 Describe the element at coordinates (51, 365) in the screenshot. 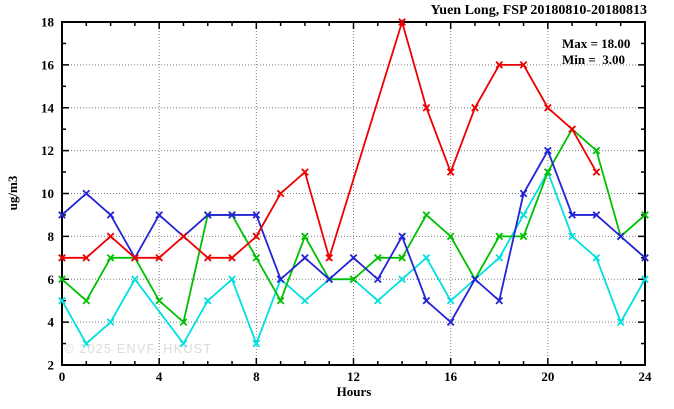

I see `svg-text: 2` at that location.